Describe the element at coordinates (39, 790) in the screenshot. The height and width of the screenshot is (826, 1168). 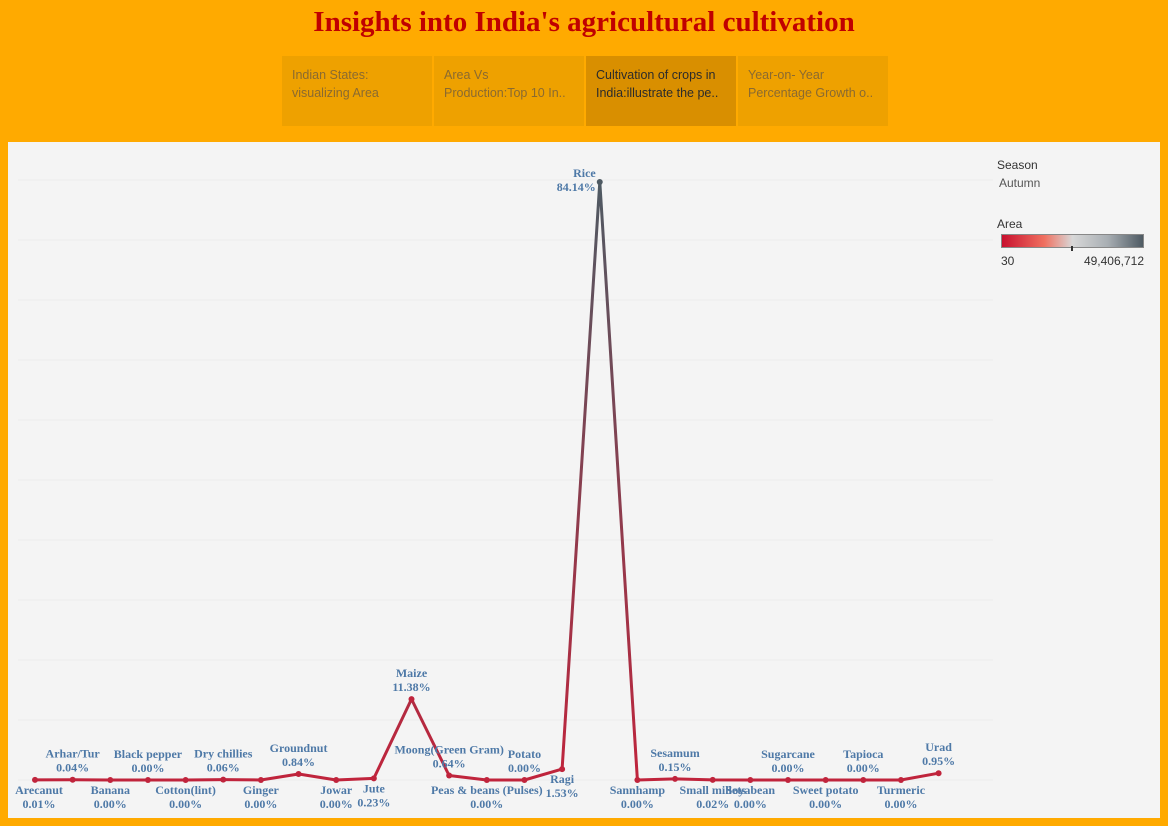
I see `category-label: Arecanut` at that location.